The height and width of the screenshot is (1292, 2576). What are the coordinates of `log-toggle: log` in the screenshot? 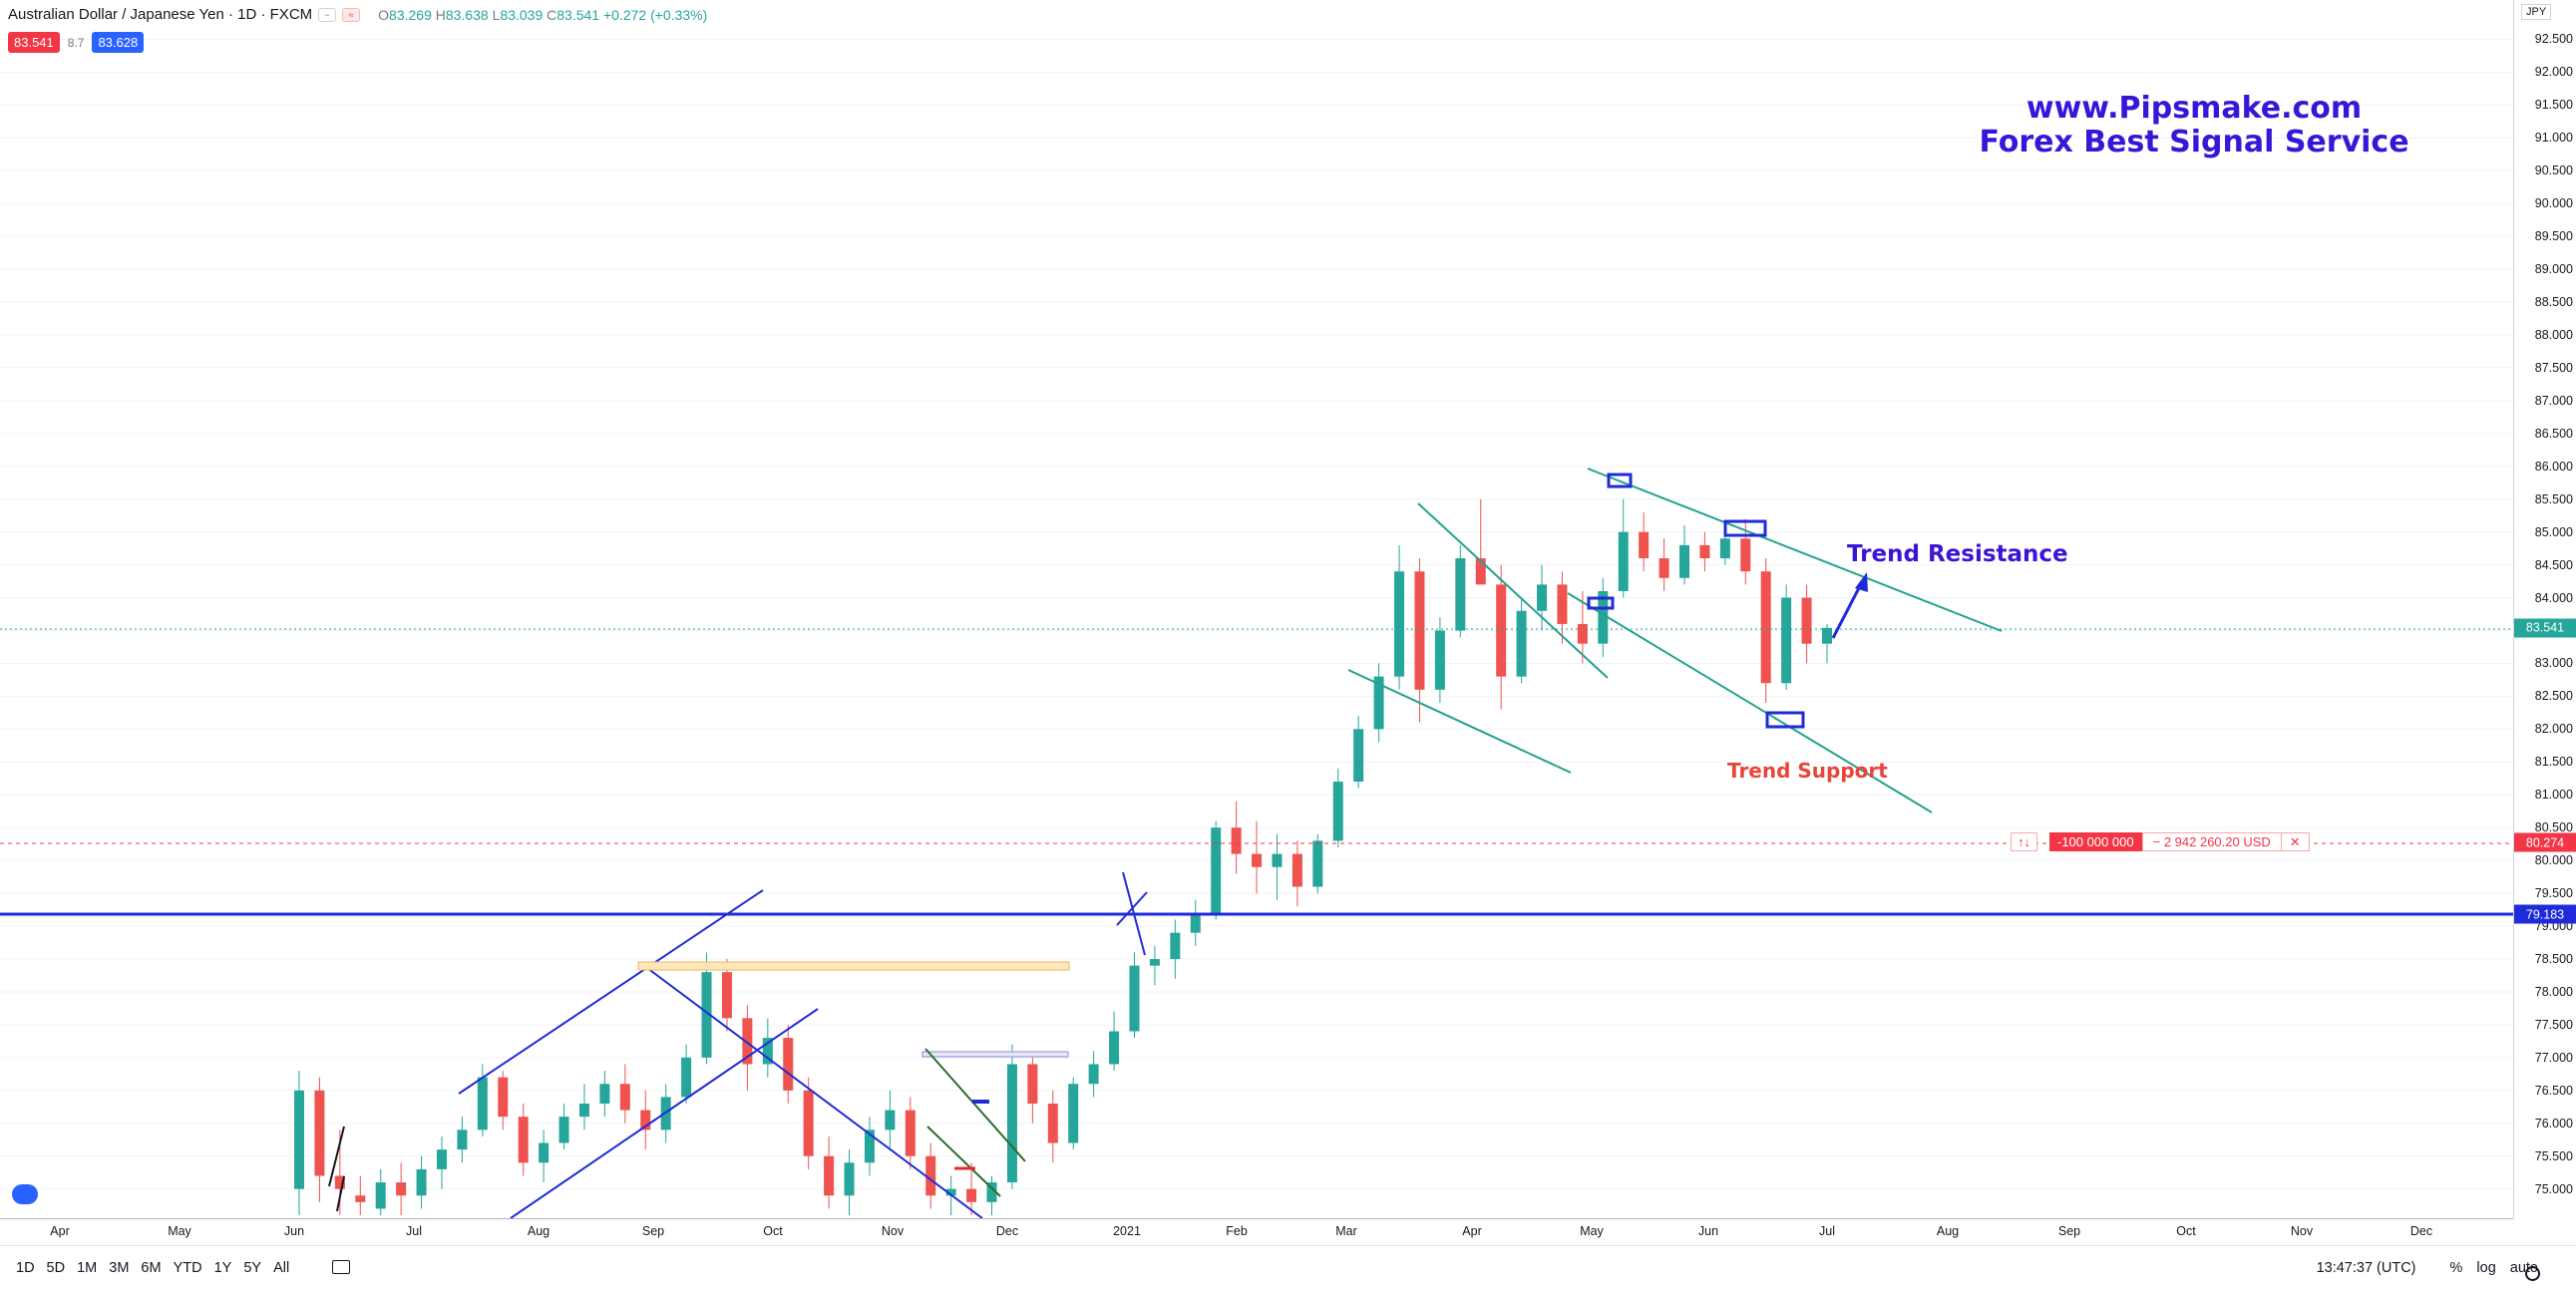 It's located at (2486, 1268).